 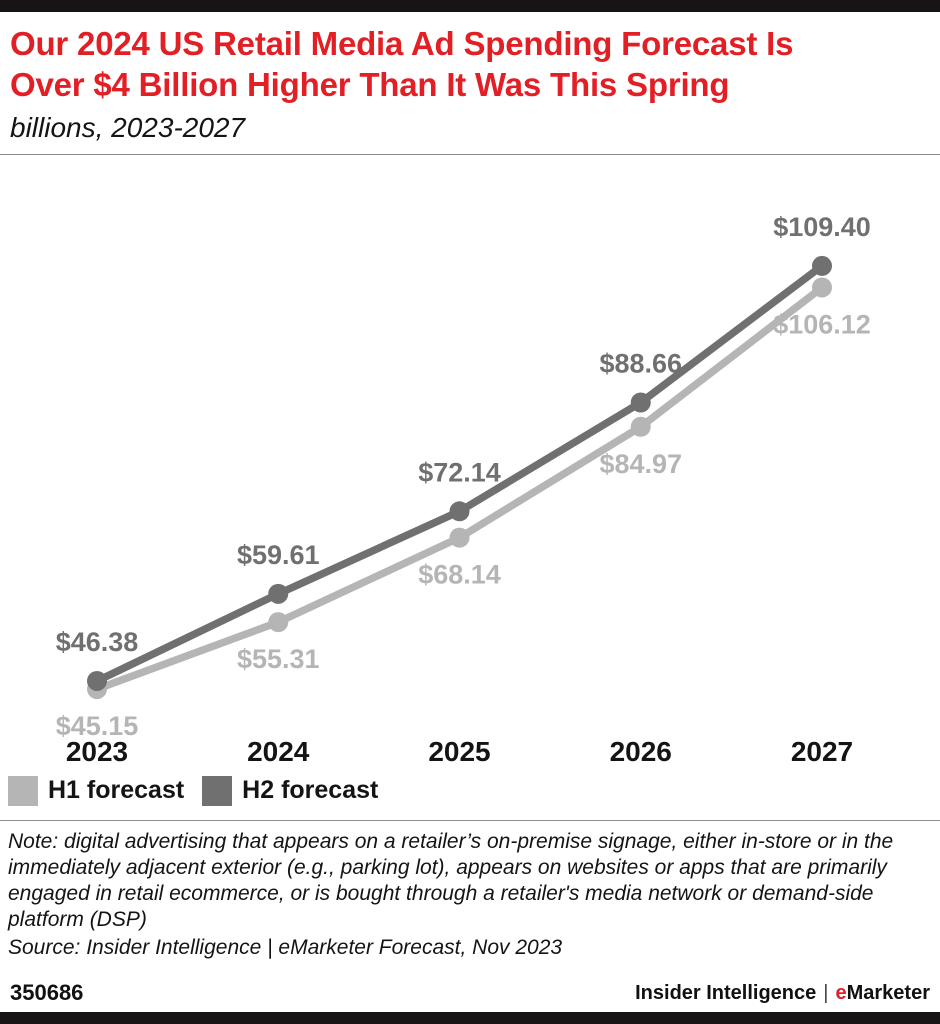 I want to click on value-label: $84.97, so click(x=640, y=464).